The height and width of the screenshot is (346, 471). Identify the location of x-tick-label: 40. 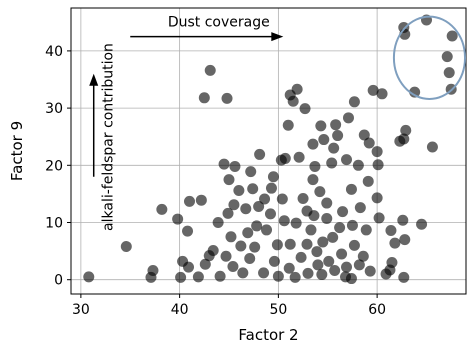
(180, 310).